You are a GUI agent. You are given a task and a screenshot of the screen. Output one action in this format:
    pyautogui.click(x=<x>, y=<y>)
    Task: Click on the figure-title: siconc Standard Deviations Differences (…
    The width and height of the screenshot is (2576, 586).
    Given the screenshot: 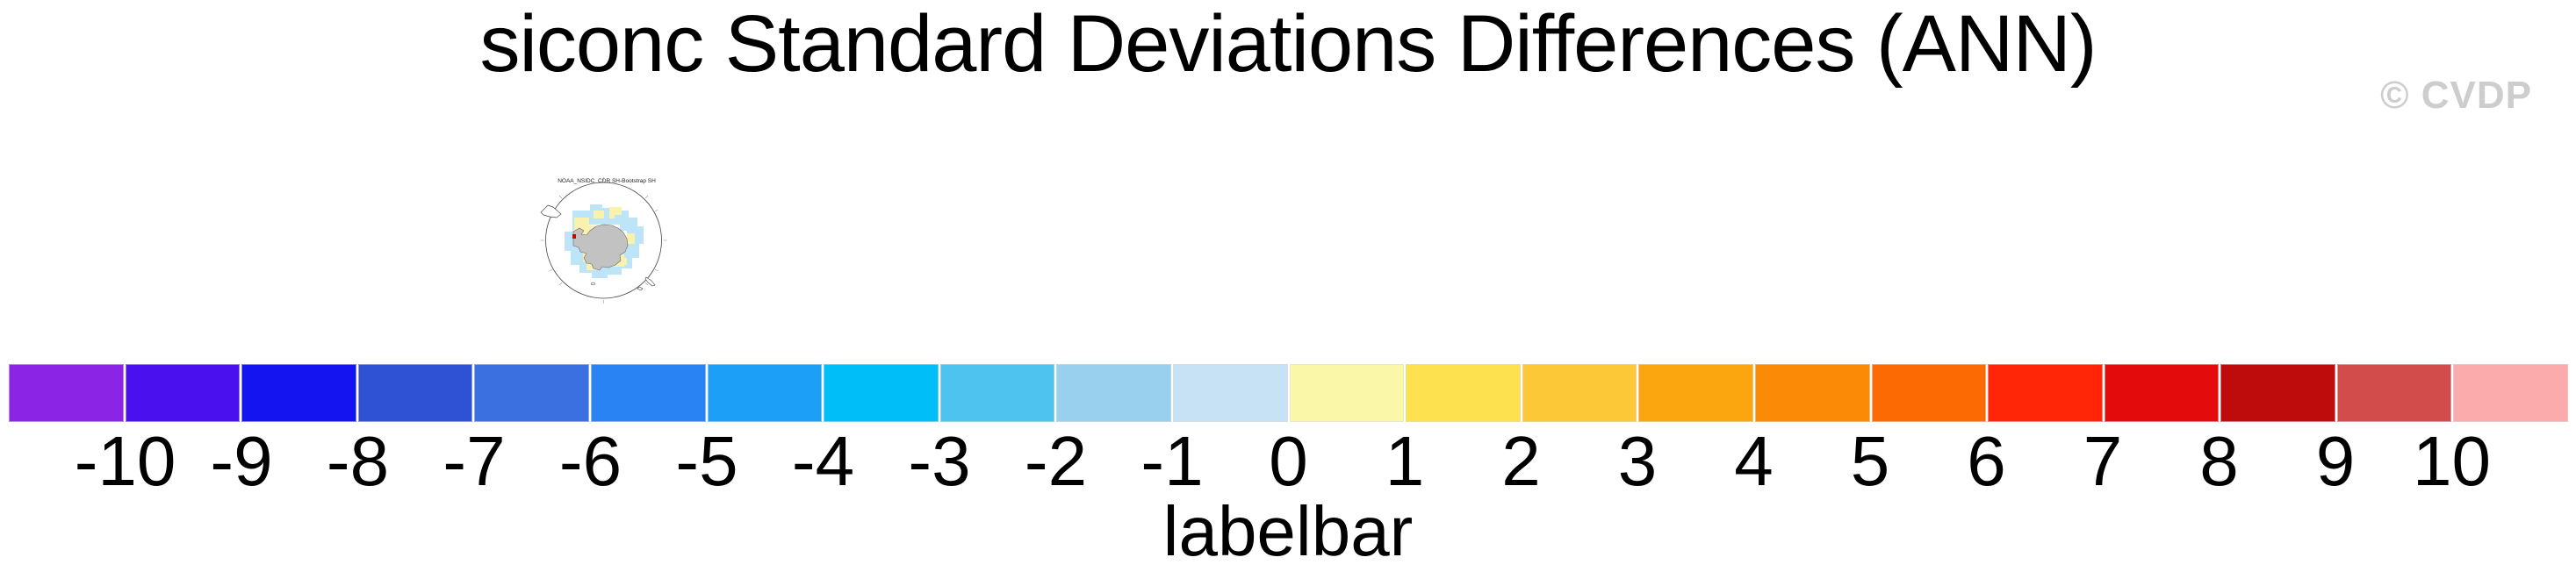 What is the action you would take?
    pyautogui.click(x=1288, y=45)
    